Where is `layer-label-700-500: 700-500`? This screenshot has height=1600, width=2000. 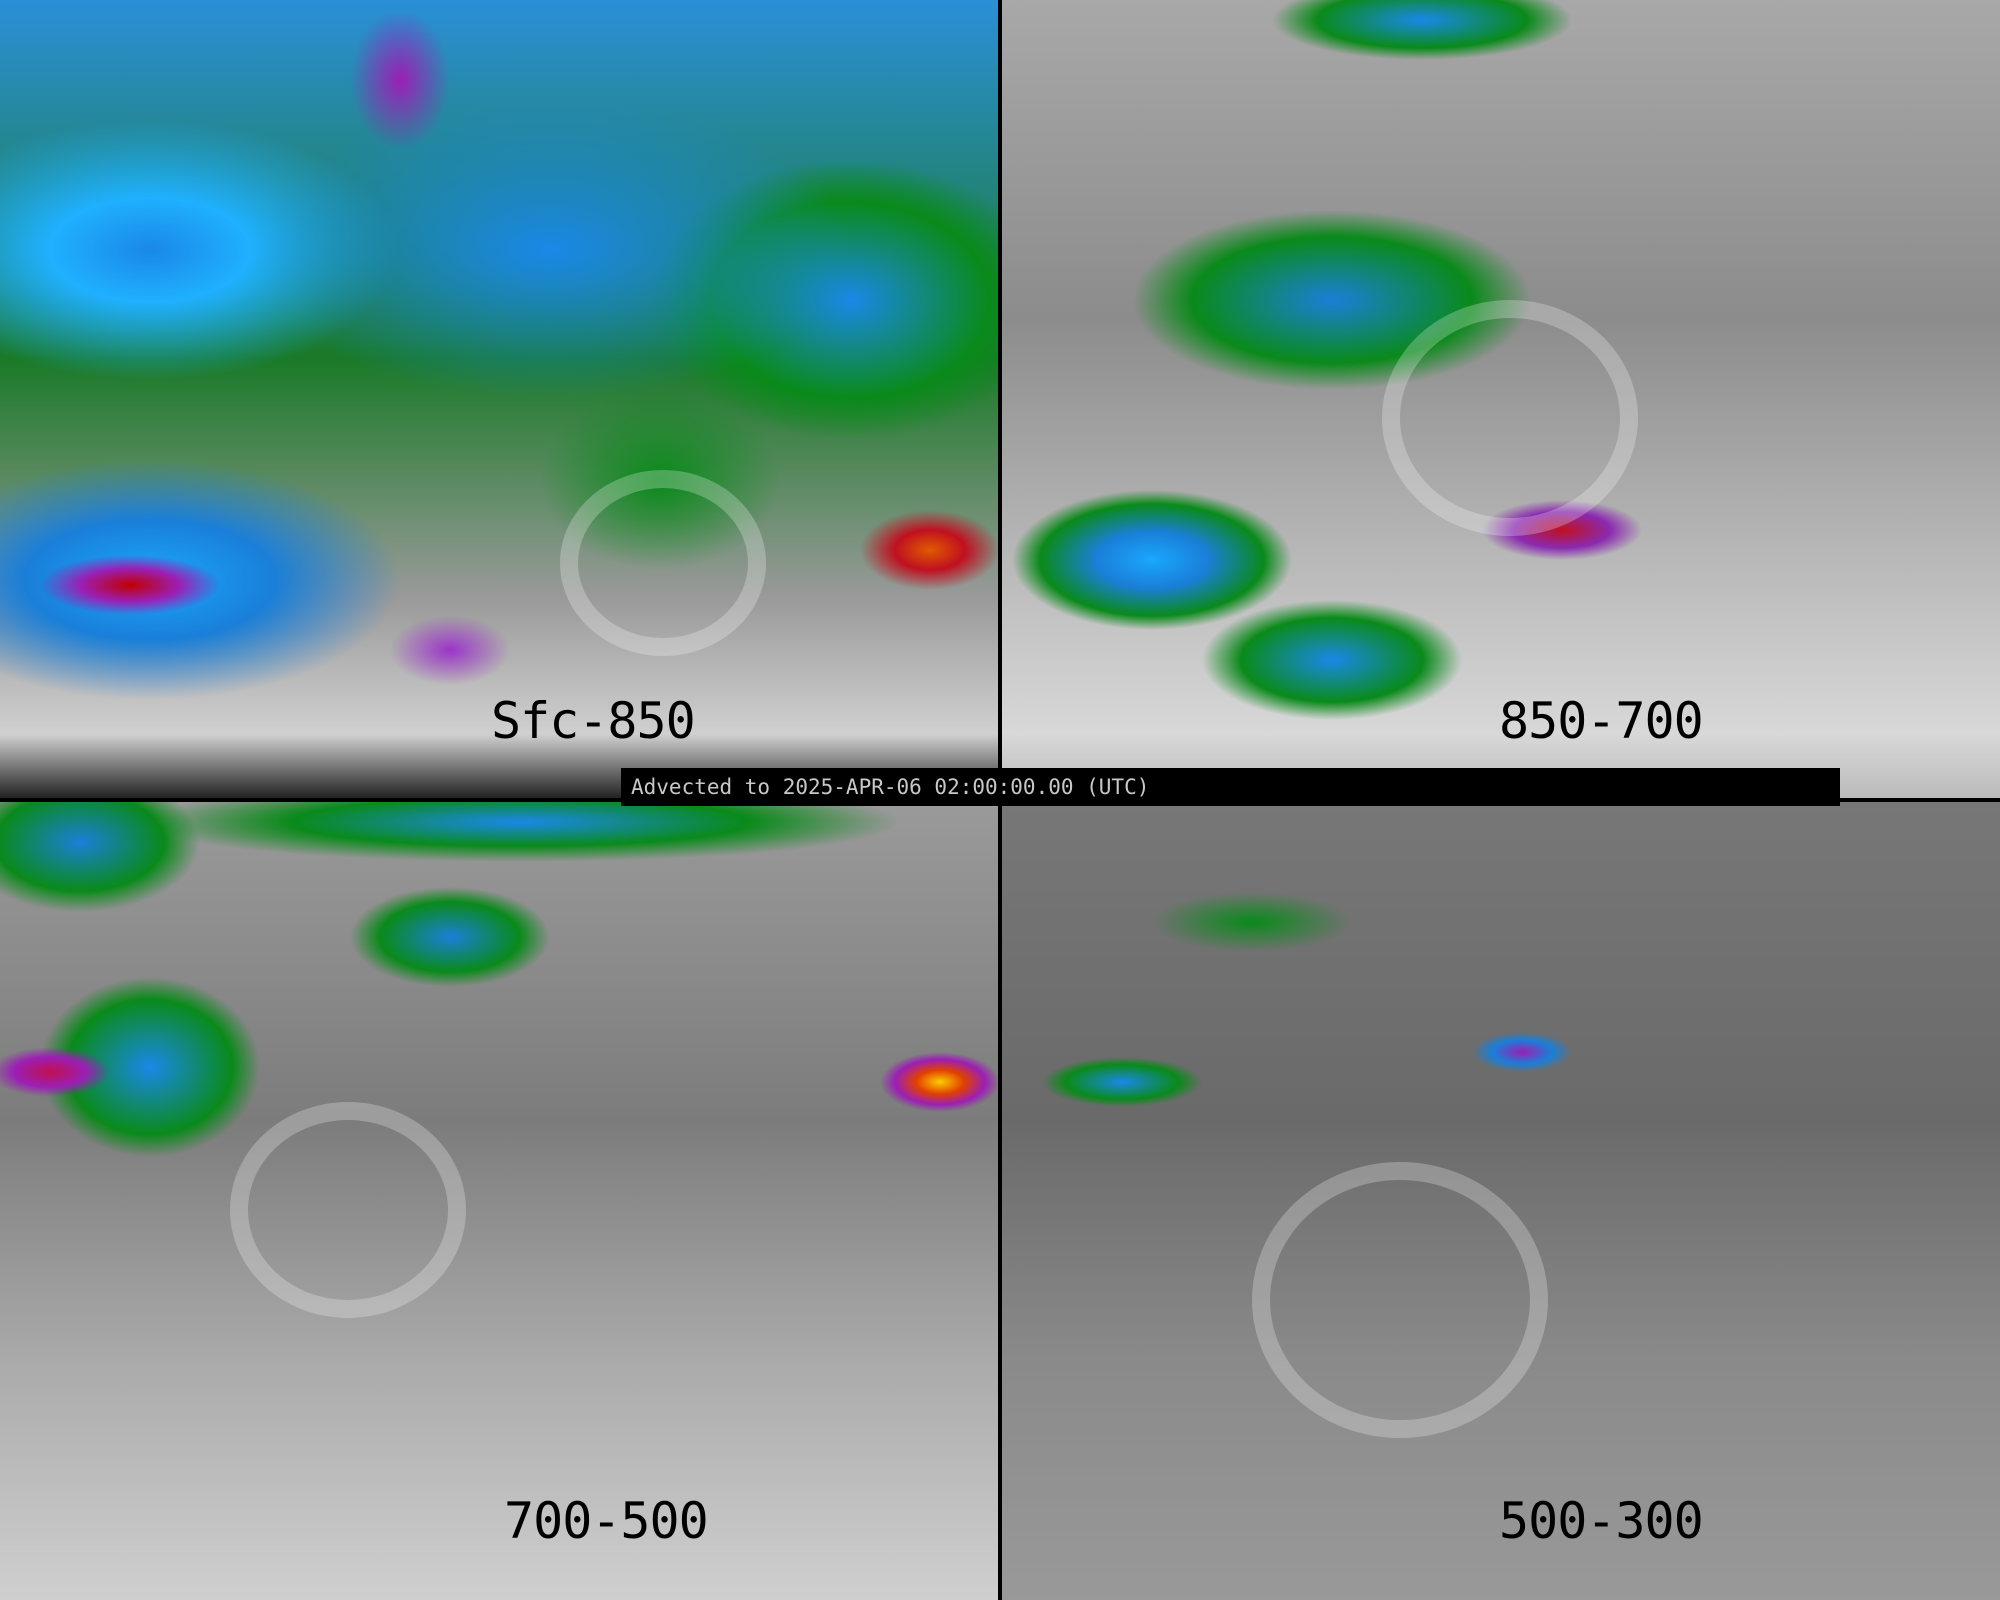
layer-label-700-500: 700-500 is located at coordinates (606, 1521).